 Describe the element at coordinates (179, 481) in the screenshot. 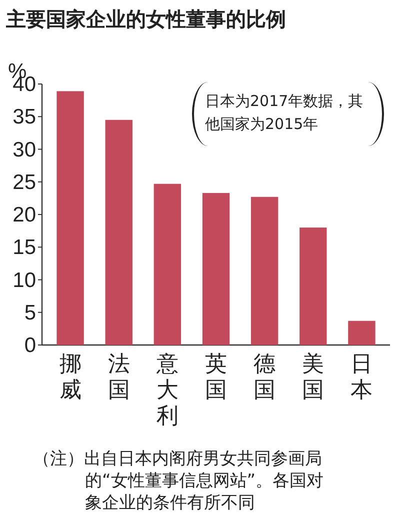

I see `text: （注）出自日本内阁府男女共同参画局的“女性董事信息网站”。各国对象企业的条件有所不同` at that location.